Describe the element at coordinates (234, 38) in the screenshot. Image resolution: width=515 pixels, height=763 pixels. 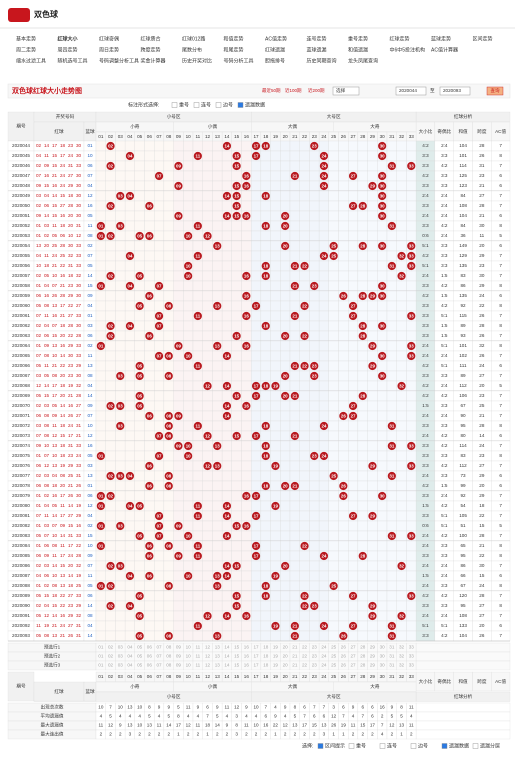
I see `nav-link: 和值走势` at that location.